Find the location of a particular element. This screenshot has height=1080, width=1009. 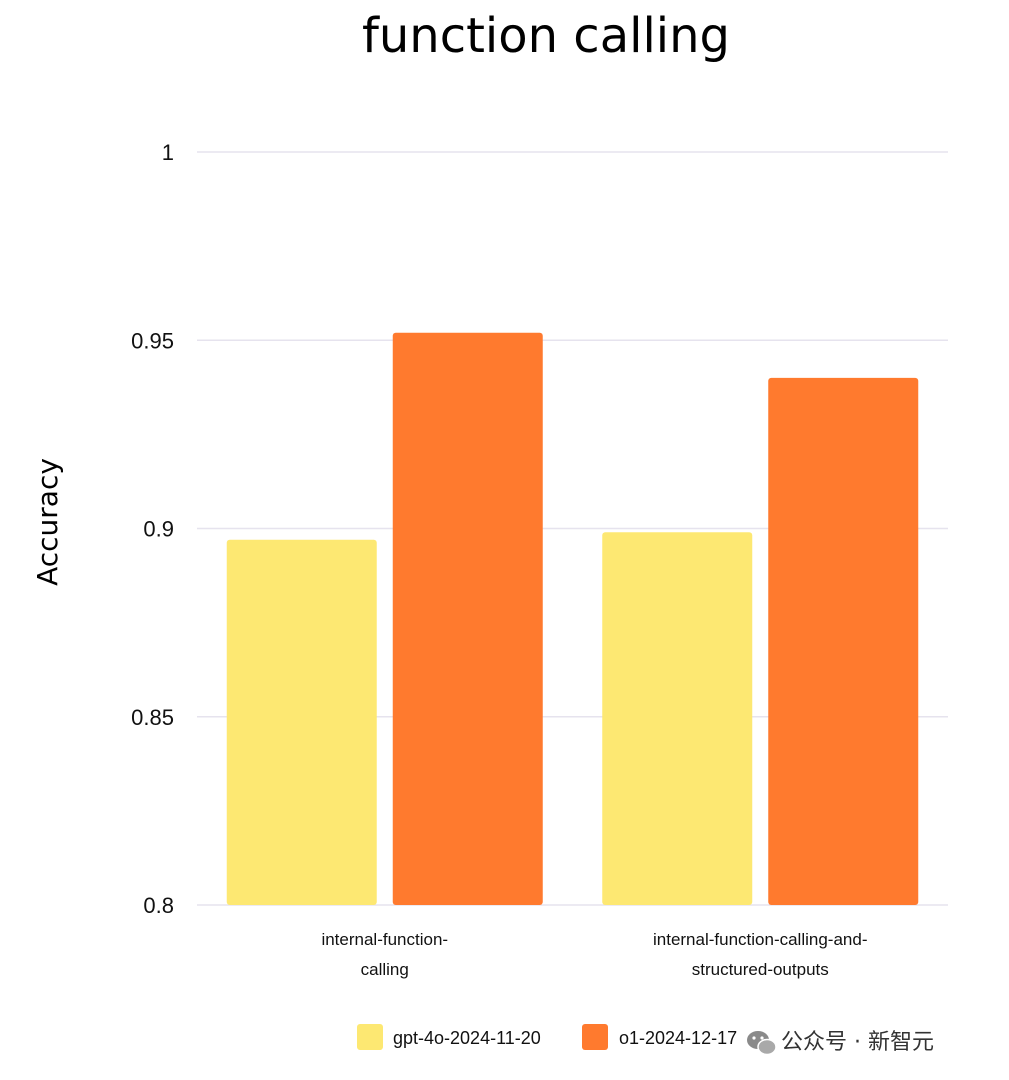

y-tick-label: 0.85 is located at coordinates (152, 717).